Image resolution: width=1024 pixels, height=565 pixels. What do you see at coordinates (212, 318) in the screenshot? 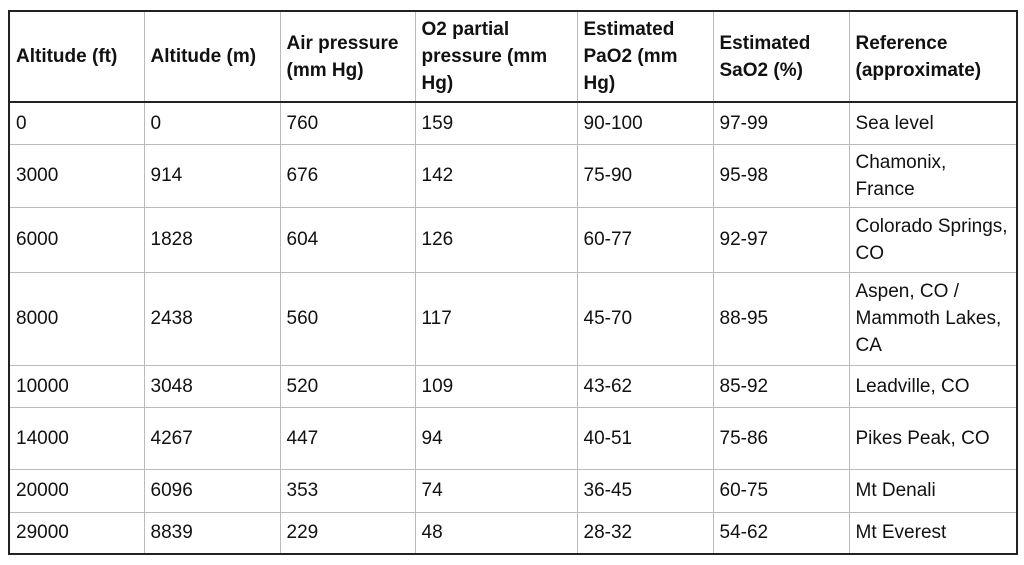
I see `table-cell: 2438` at bounding box center [212, 318].